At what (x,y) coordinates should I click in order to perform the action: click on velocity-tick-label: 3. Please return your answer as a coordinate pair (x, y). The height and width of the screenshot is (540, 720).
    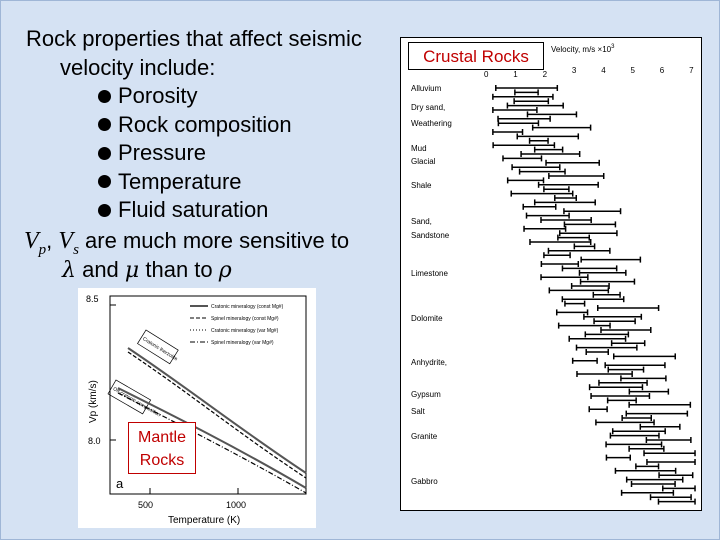
    Looking at the image, I should click on (574, 70).